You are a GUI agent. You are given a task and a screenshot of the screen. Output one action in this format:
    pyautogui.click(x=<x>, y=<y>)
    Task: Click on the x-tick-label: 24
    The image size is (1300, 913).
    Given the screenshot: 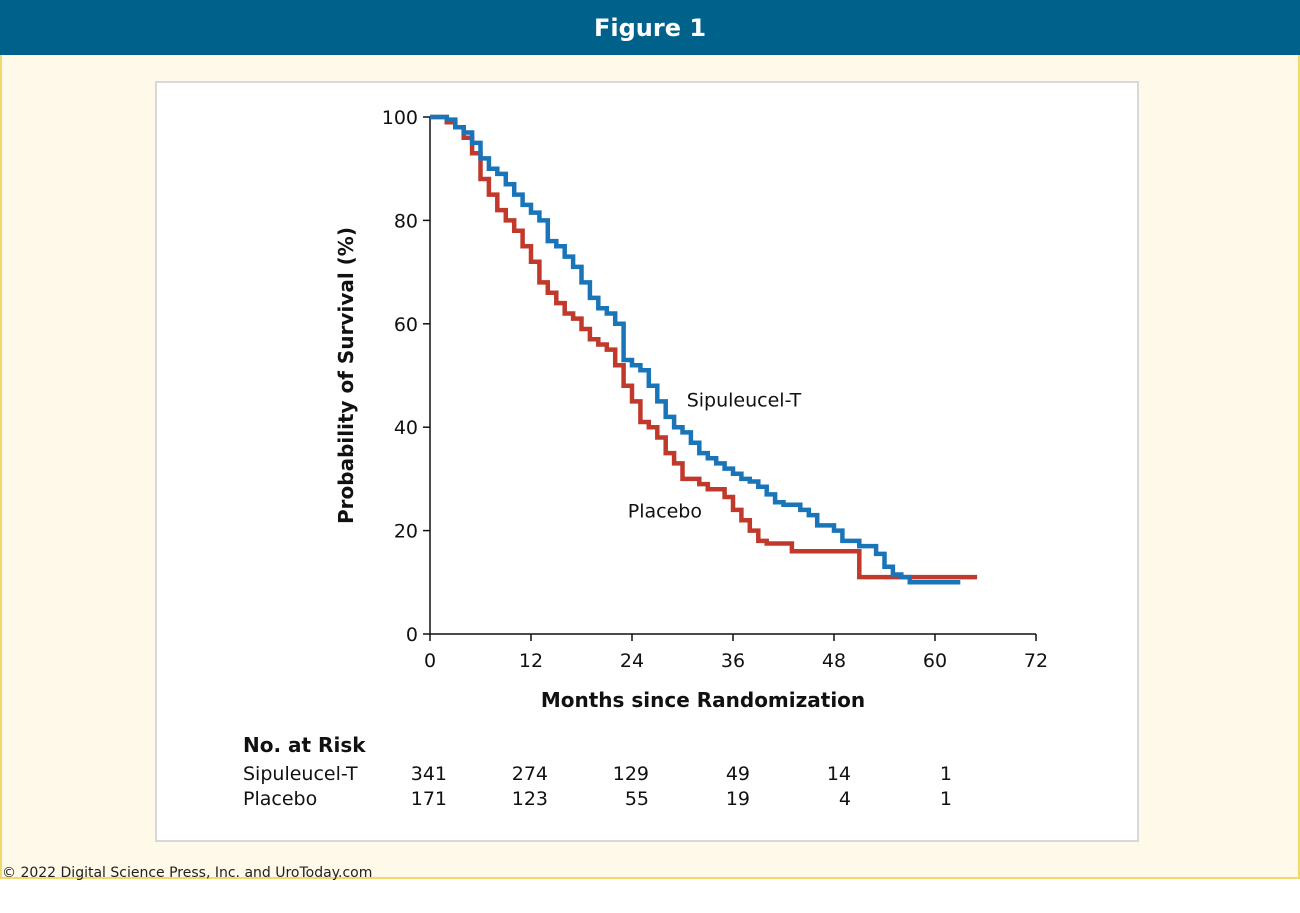 What is the action you would take?
    pyautogui.click(x=632, y=661)
    